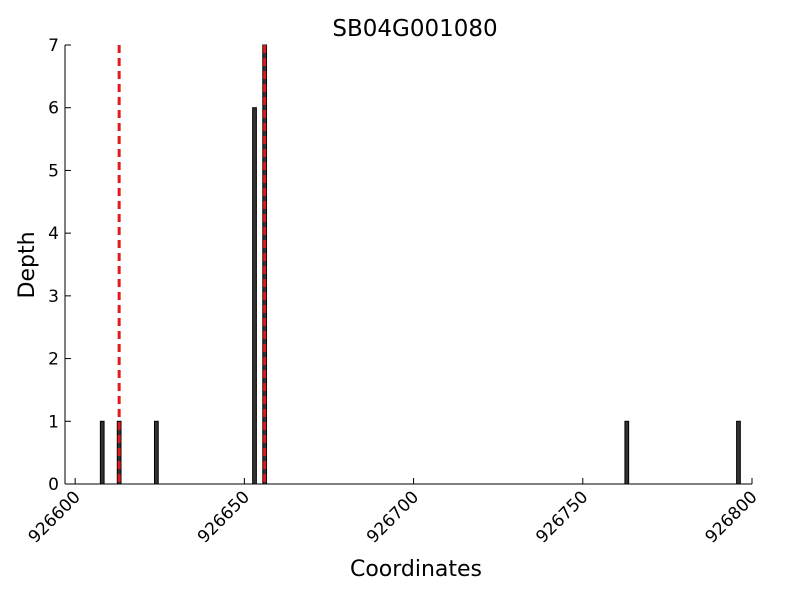 The image size is (800, 600). What do you see at coordinates (53, 360) in the screenshot?
I see `y-tick-label: 2` at bounding box center [53, 360].